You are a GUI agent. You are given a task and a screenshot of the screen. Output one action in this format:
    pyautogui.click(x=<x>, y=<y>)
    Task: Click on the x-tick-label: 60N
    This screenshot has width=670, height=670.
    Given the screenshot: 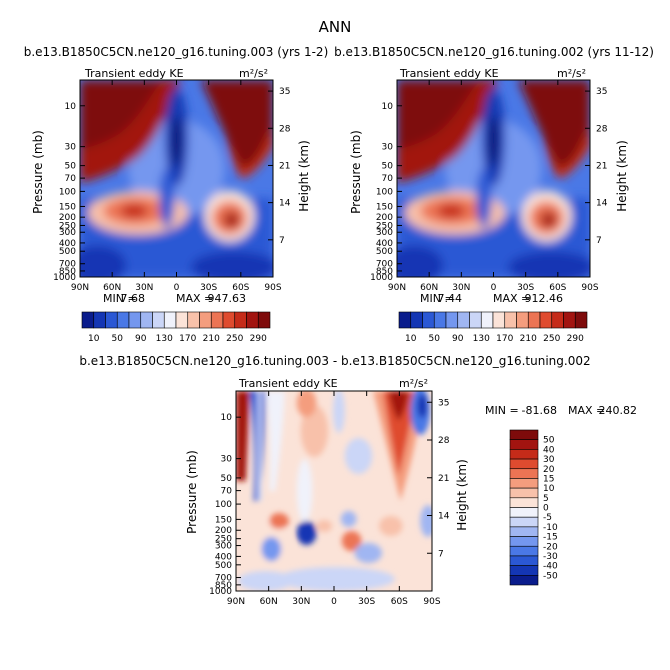 What is the action you would take?
    pyautogui.click(x=269, y=602)
    